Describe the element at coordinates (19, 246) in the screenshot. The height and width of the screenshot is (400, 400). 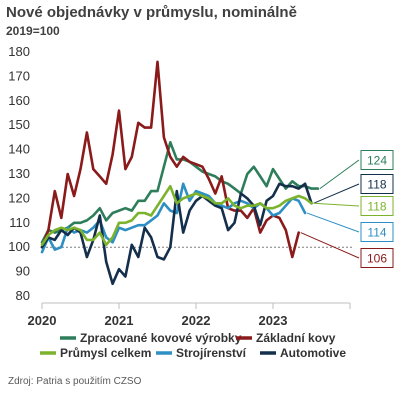
I see `y-tick-label: 100` at that location.